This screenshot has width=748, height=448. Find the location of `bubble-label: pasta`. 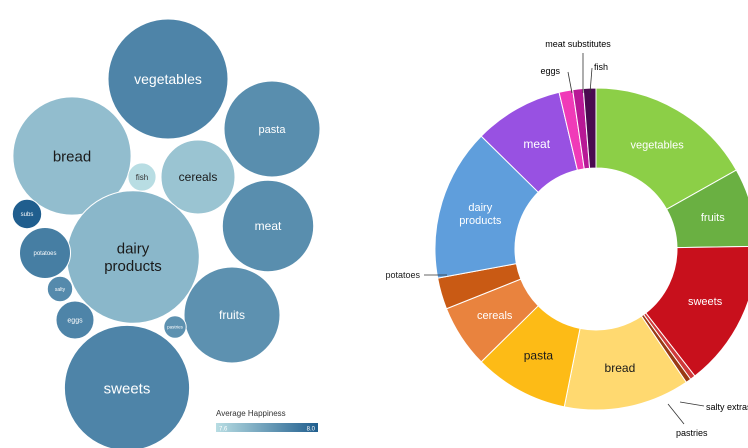

bubble-label: pasta is located at coordinates (273, 130).